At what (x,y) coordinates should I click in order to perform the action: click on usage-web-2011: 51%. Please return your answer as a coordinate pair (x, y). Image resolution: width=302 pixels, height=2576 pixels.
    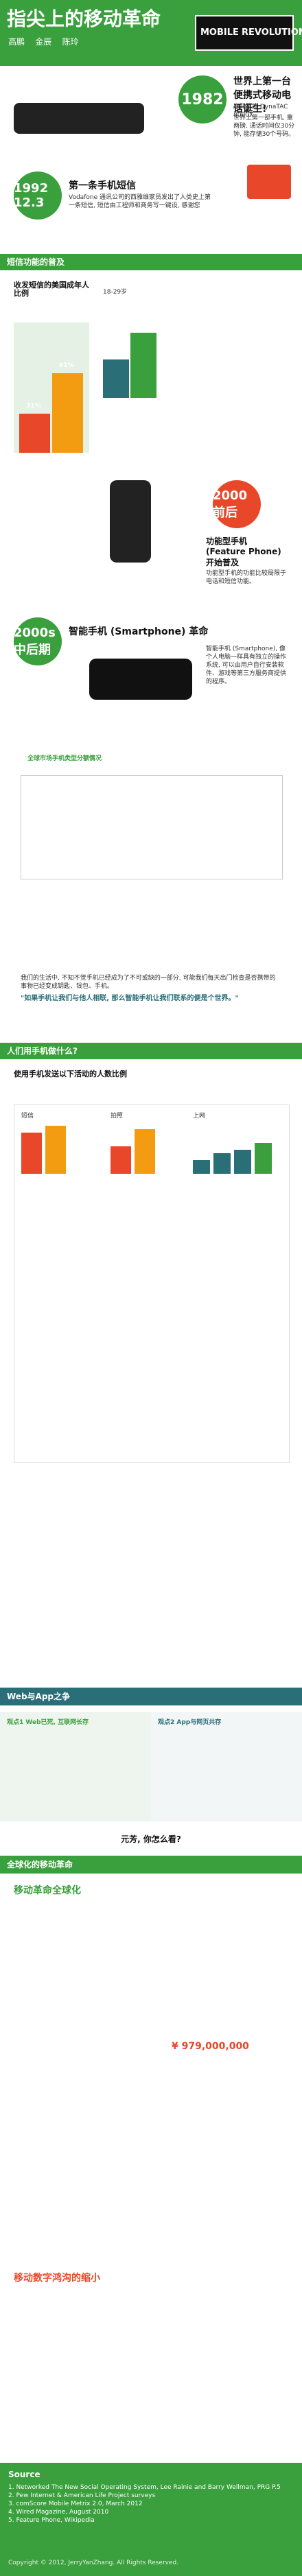
    Looking at the image, I should click on (263, 1153).